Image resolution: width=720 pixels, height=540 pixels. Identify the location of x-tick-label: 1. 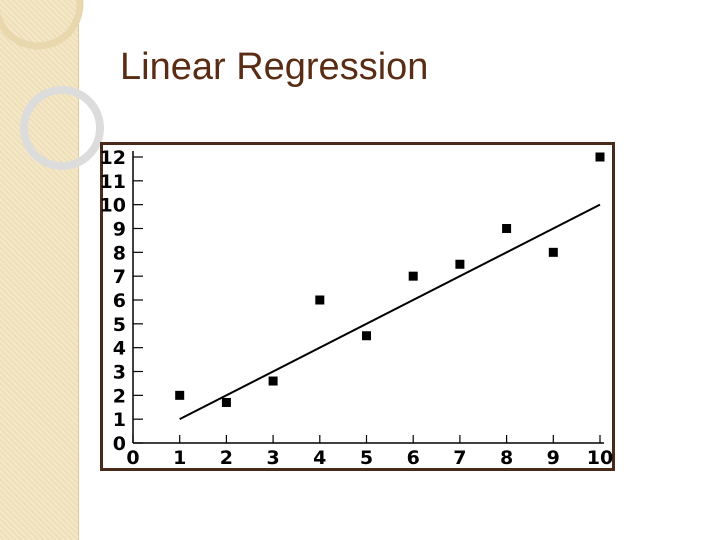
(179, 458).